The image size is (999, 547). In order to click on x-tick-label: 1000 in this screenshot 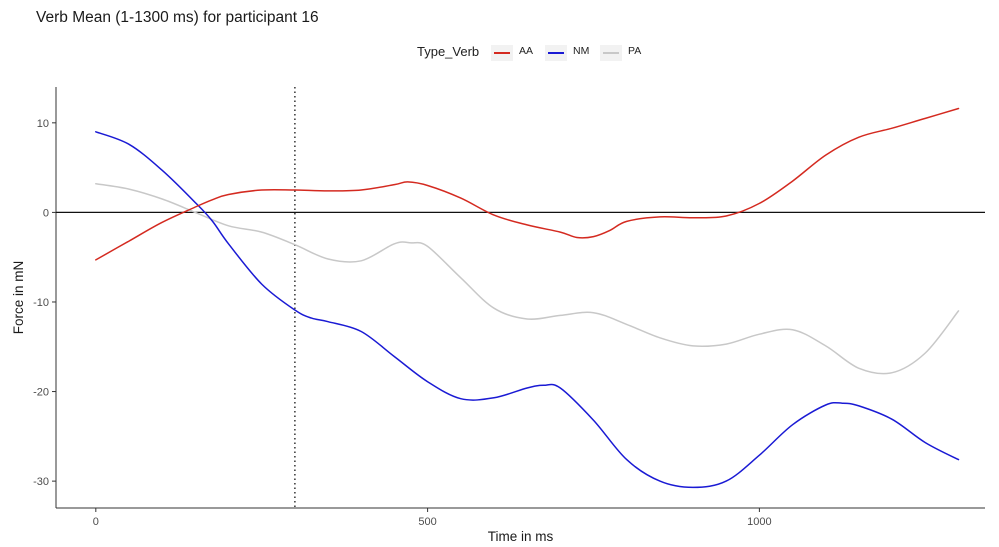, I will do `click(759, 522)`.